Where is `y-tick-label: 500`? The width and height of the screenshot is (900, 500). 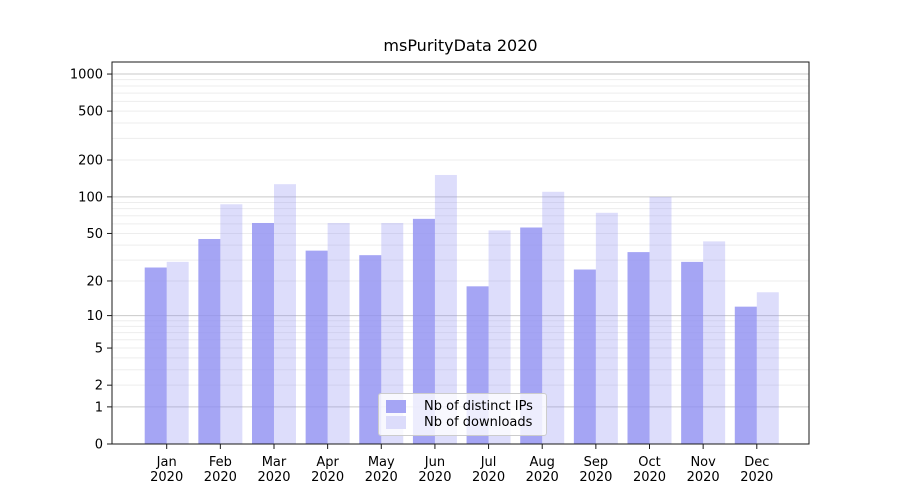 y-tick-label: 500 is located at coordinates (90, 112).